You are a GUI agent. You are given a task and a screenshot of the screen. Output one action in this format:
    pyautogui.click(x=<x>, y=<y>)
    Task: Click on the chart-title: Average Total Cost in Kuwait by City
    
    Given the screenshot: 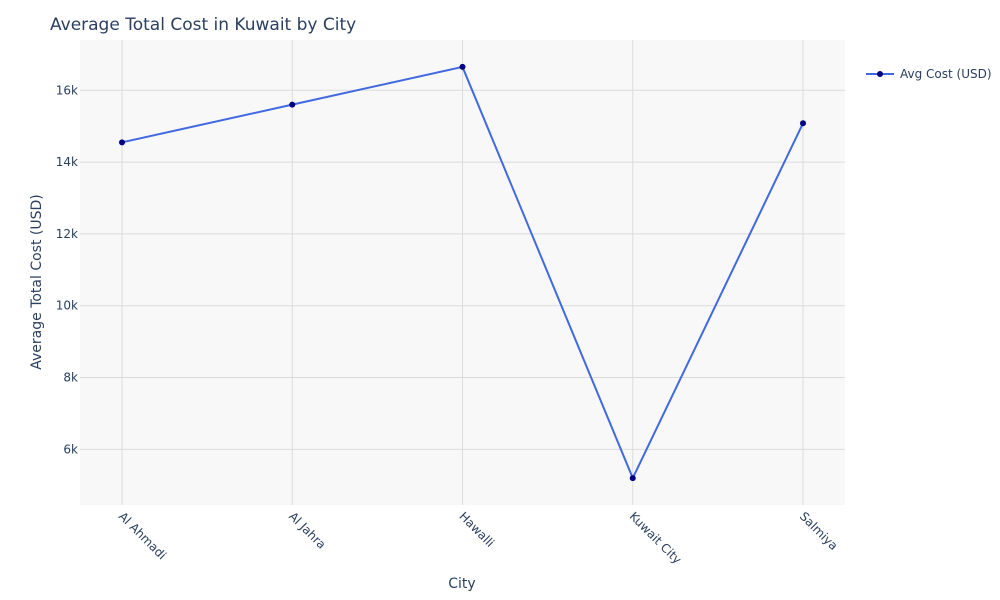 What is the action you would take?
    pyautogui.click(x=203, y=25)
    